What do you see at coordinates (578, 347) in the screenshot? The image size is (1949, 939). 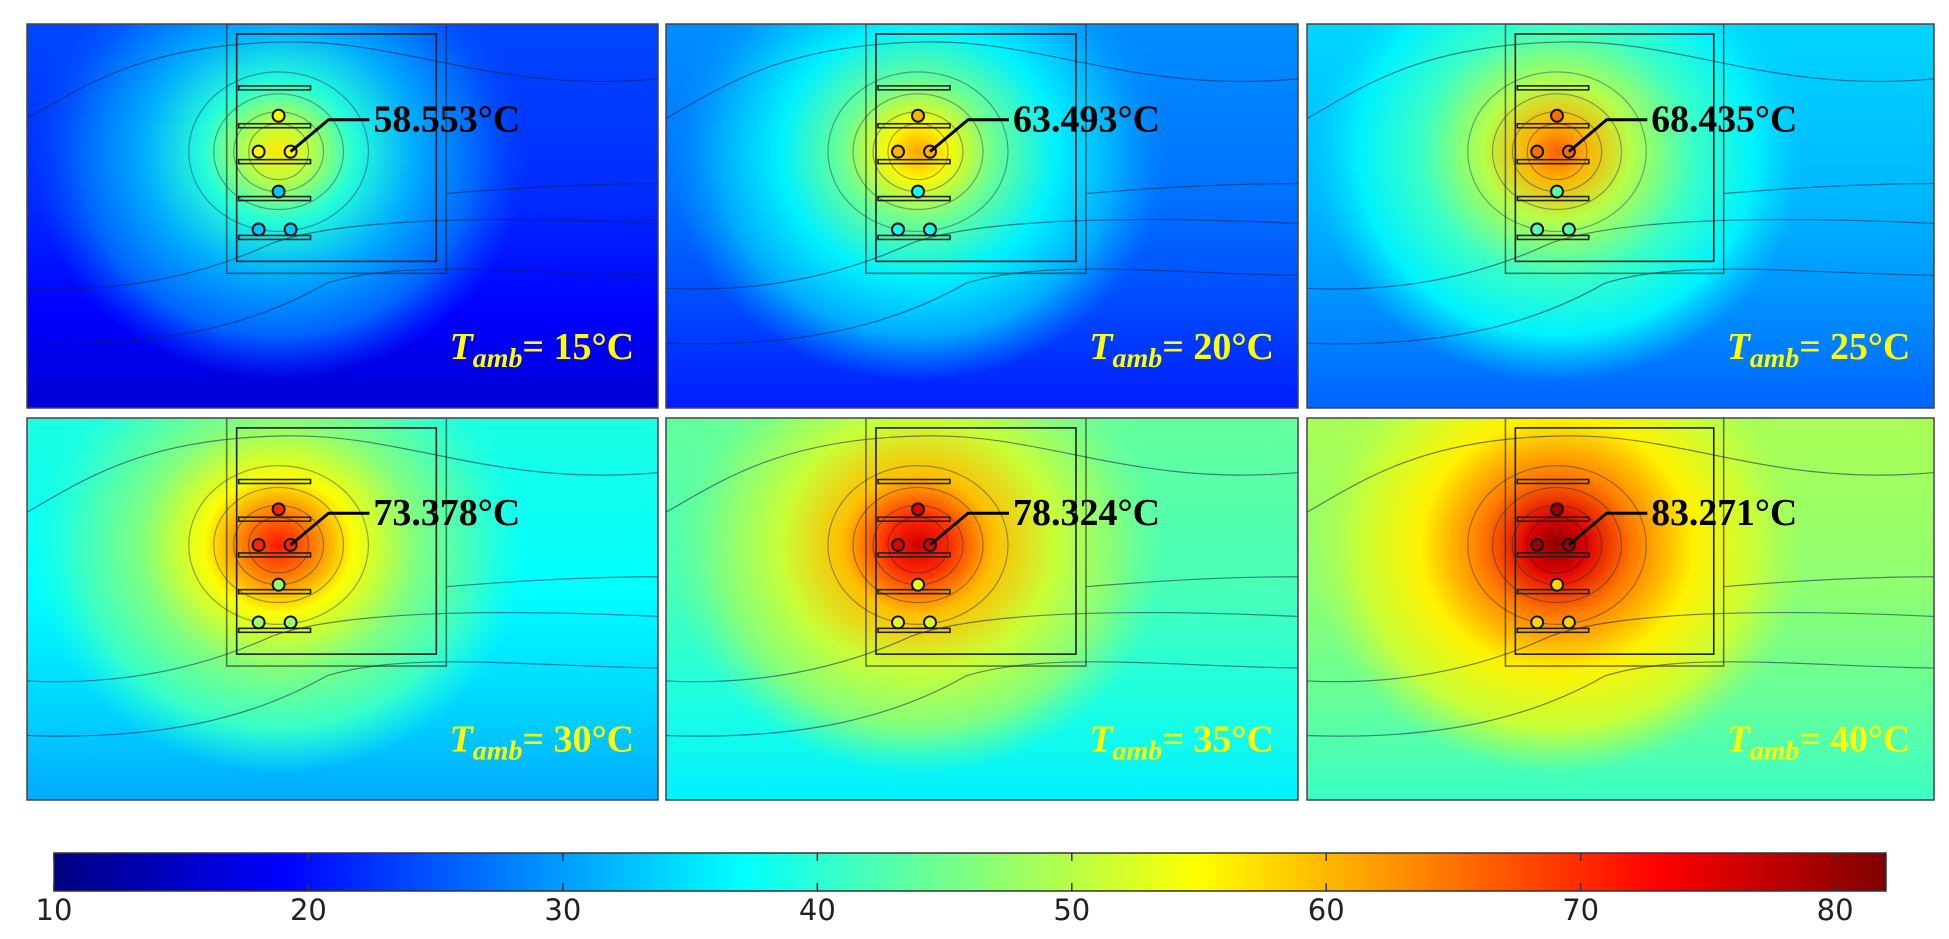 I see `ambient-label-value: = 15°C` at bounding box center [578, 347].